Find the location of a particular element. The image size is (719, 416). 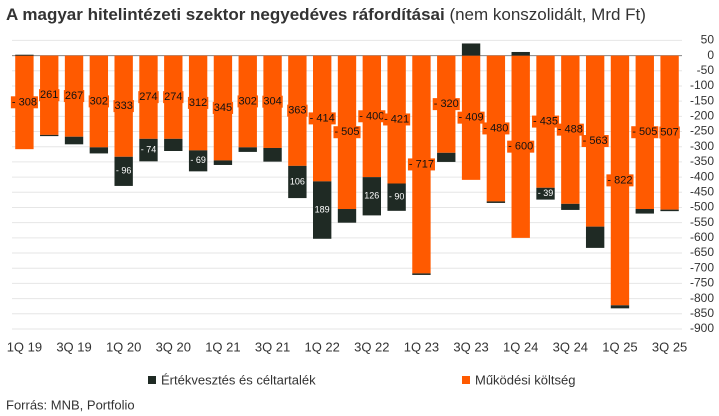

y-tick-label: -800 is located at coordinates (702, 298).